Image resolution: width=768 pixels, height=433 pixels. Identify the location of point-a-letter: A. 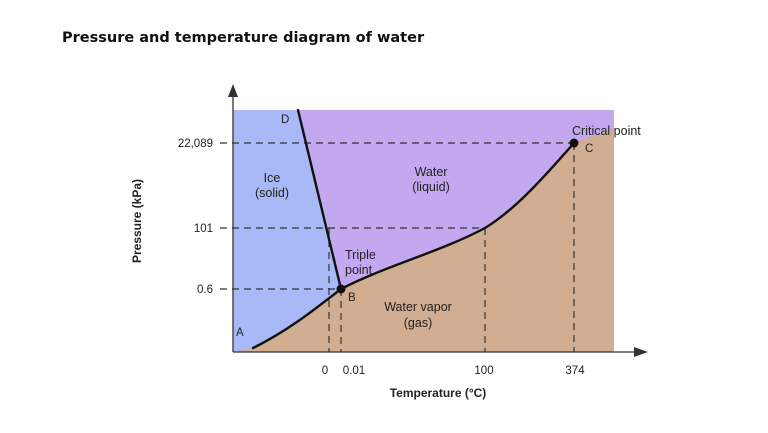
(240, 333).